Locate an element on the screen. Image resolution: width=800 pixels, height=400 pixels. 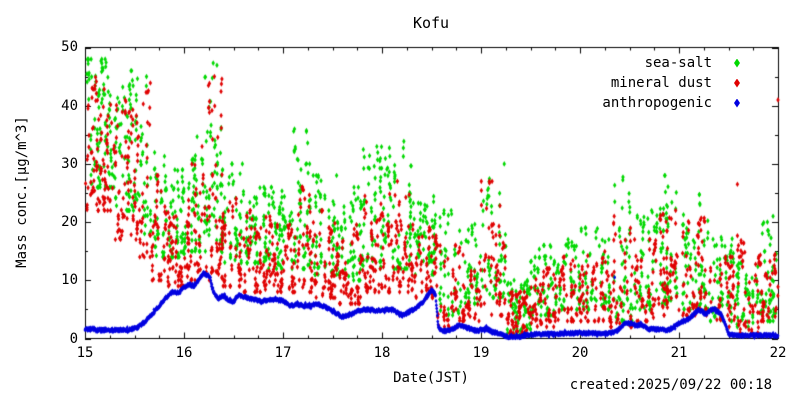
y-tick-label: 30 is located at coordinates (69, 164).